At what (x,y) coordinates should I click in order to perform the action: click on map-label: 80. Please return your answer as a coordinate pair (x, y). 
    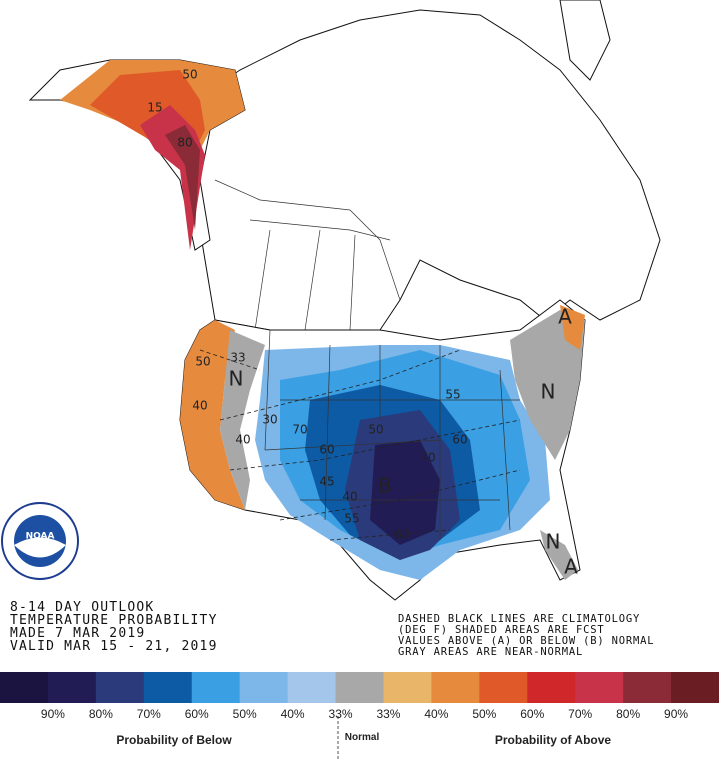
    Looking at the image, I should click on (184, 143).